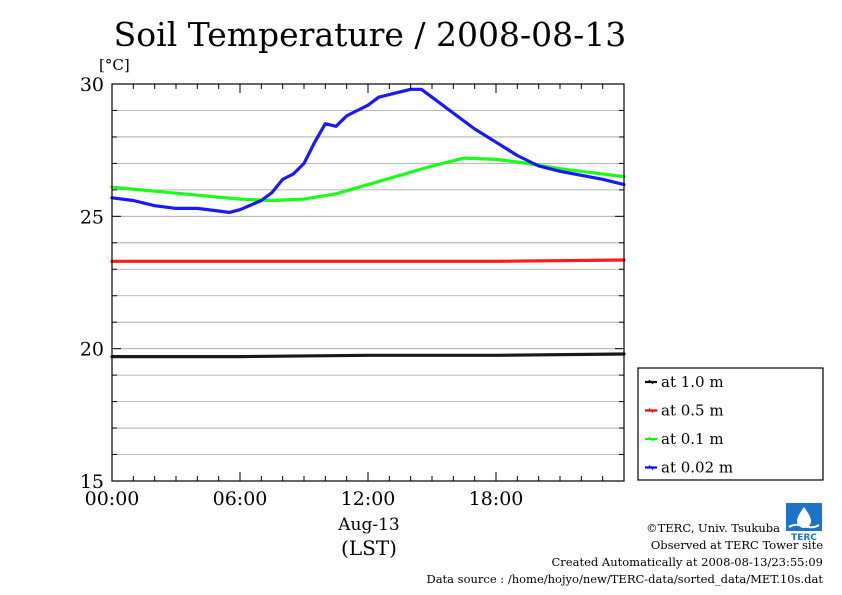 This screenshot has width=842, height=595. I want to click on legend: at 1.0 m at 0.5 m at 0.1 m at 0.02 m, so click(730, 424).